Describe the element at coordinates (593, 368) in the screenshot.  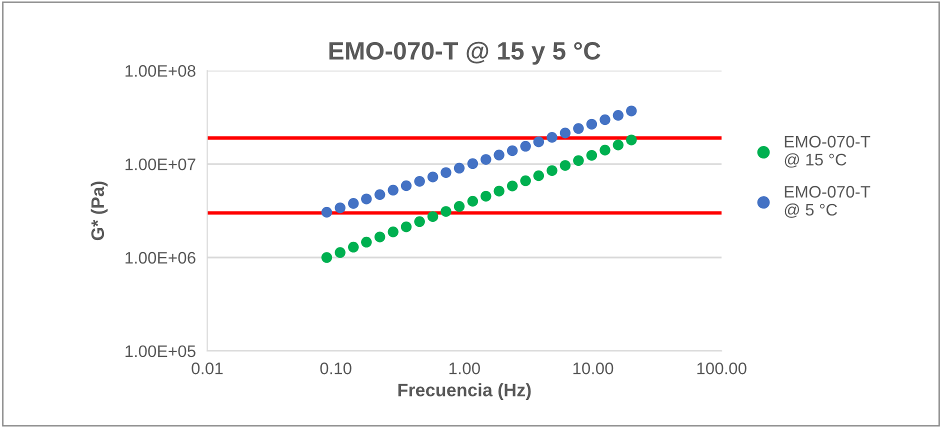
I see `x-tick-label: 10.00` at that location.